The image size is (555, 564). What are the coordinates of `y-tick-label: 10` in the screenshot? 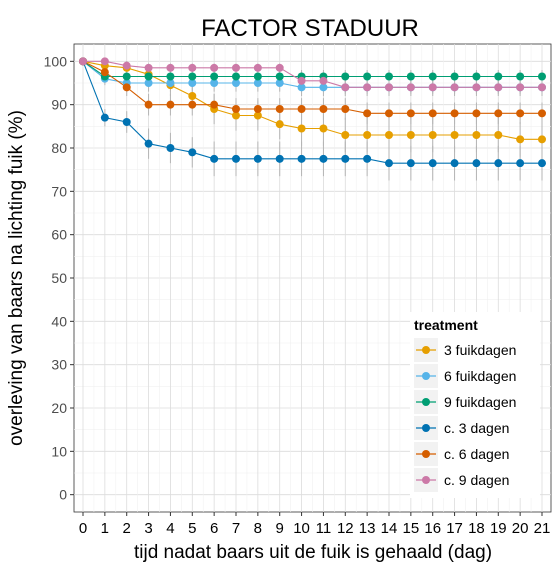 It's located at (59, 451).